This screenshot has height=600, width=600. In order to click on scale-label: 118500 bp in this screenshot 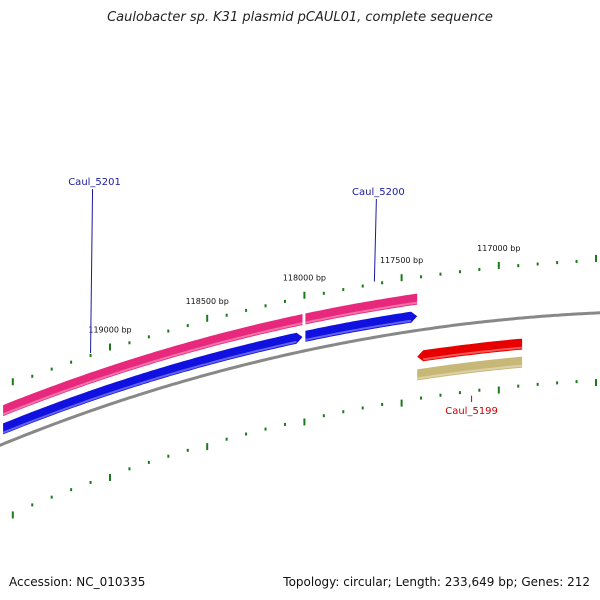, I will do `click(207, 301)`.